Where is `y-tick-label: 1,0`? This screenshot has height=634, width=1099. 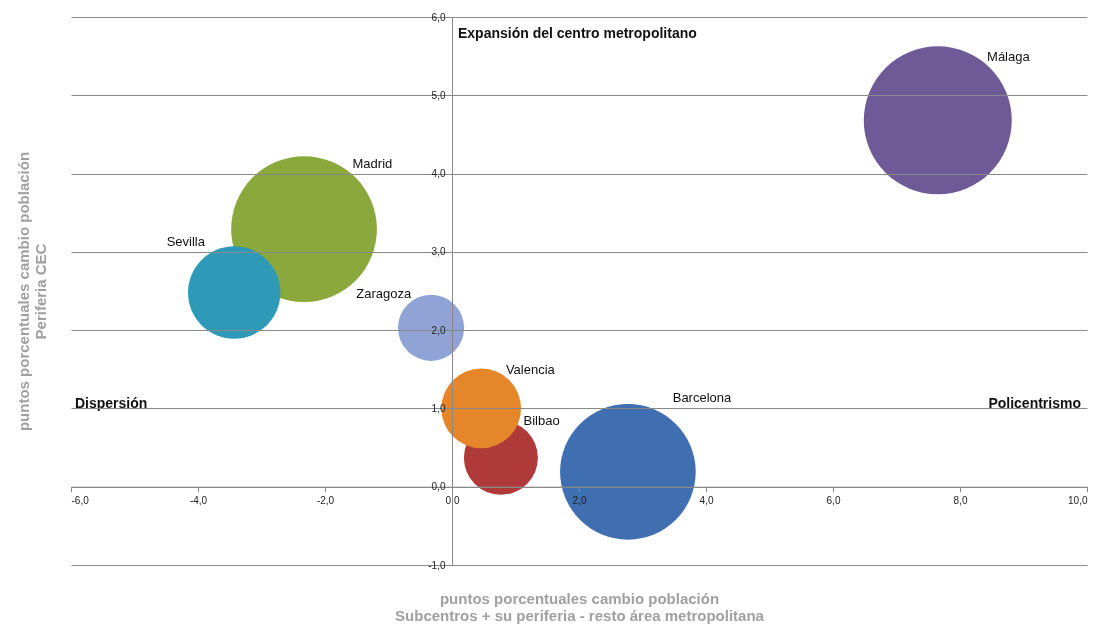 y-tick-label: 1,0 is located at coordinates (438, 408).